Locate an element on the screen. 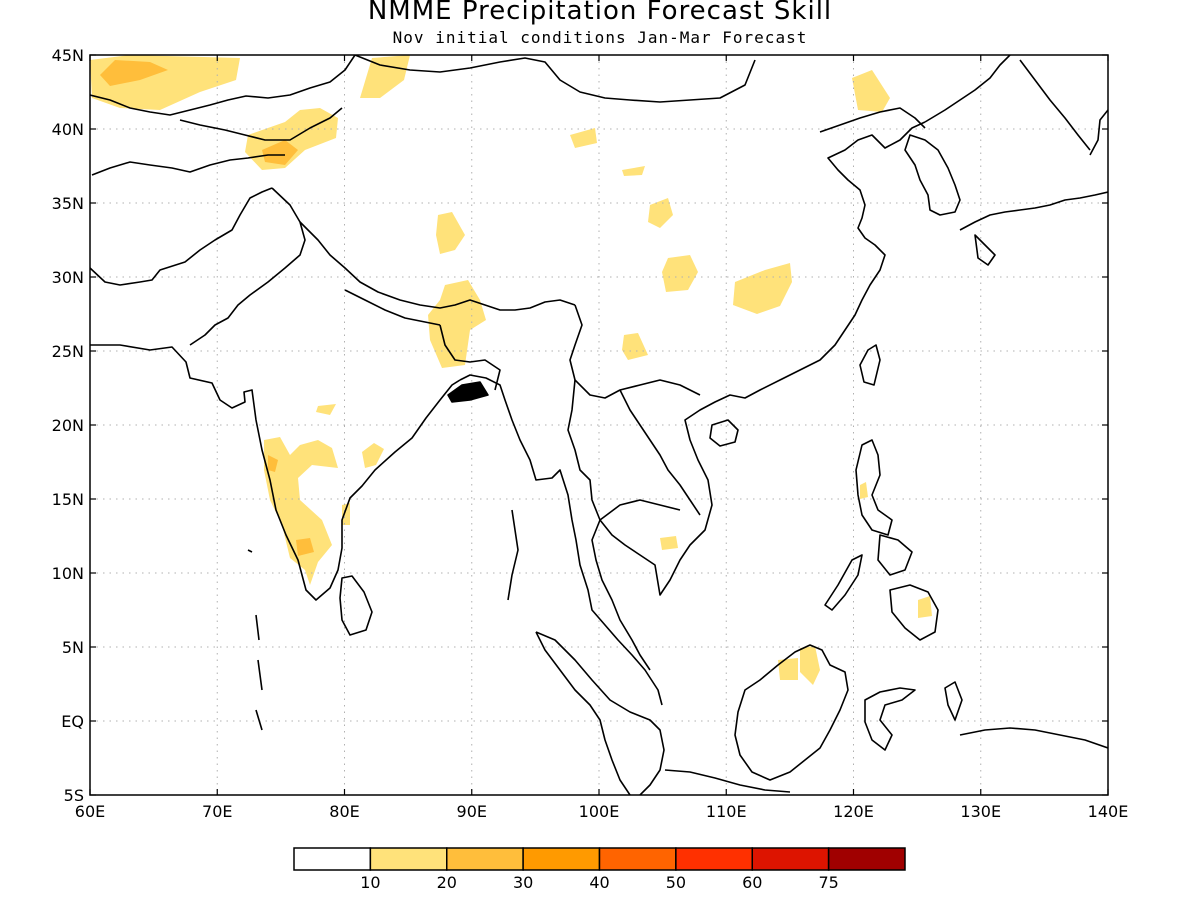 The width and height of the screenshot is (1200, 900). lon-tick-label: 60E is located at coordinates (90, 811).